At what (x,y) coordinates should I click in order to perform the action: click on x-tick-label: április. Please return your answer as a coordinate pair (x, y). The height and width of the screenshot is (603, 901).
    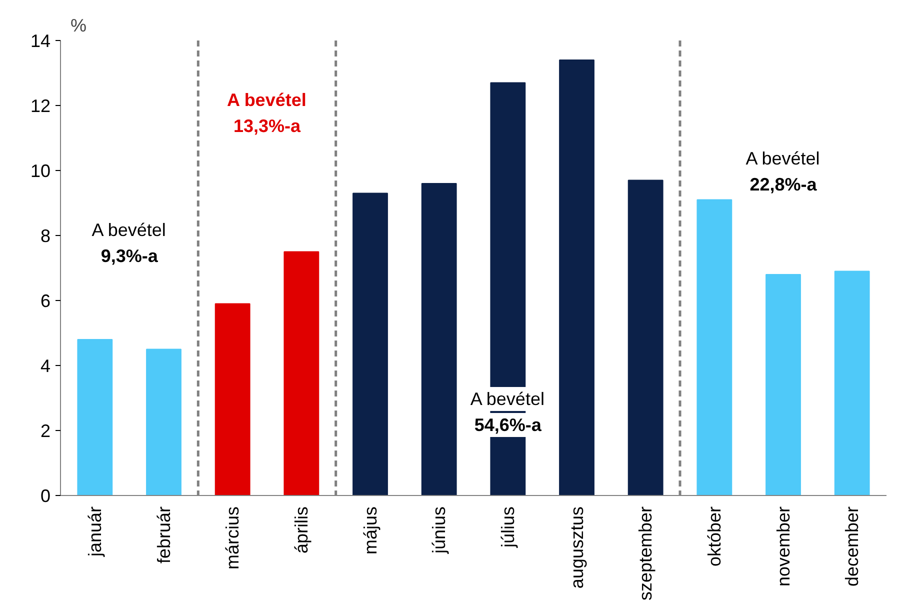
    Looking at the image, I should click on (301, 530).